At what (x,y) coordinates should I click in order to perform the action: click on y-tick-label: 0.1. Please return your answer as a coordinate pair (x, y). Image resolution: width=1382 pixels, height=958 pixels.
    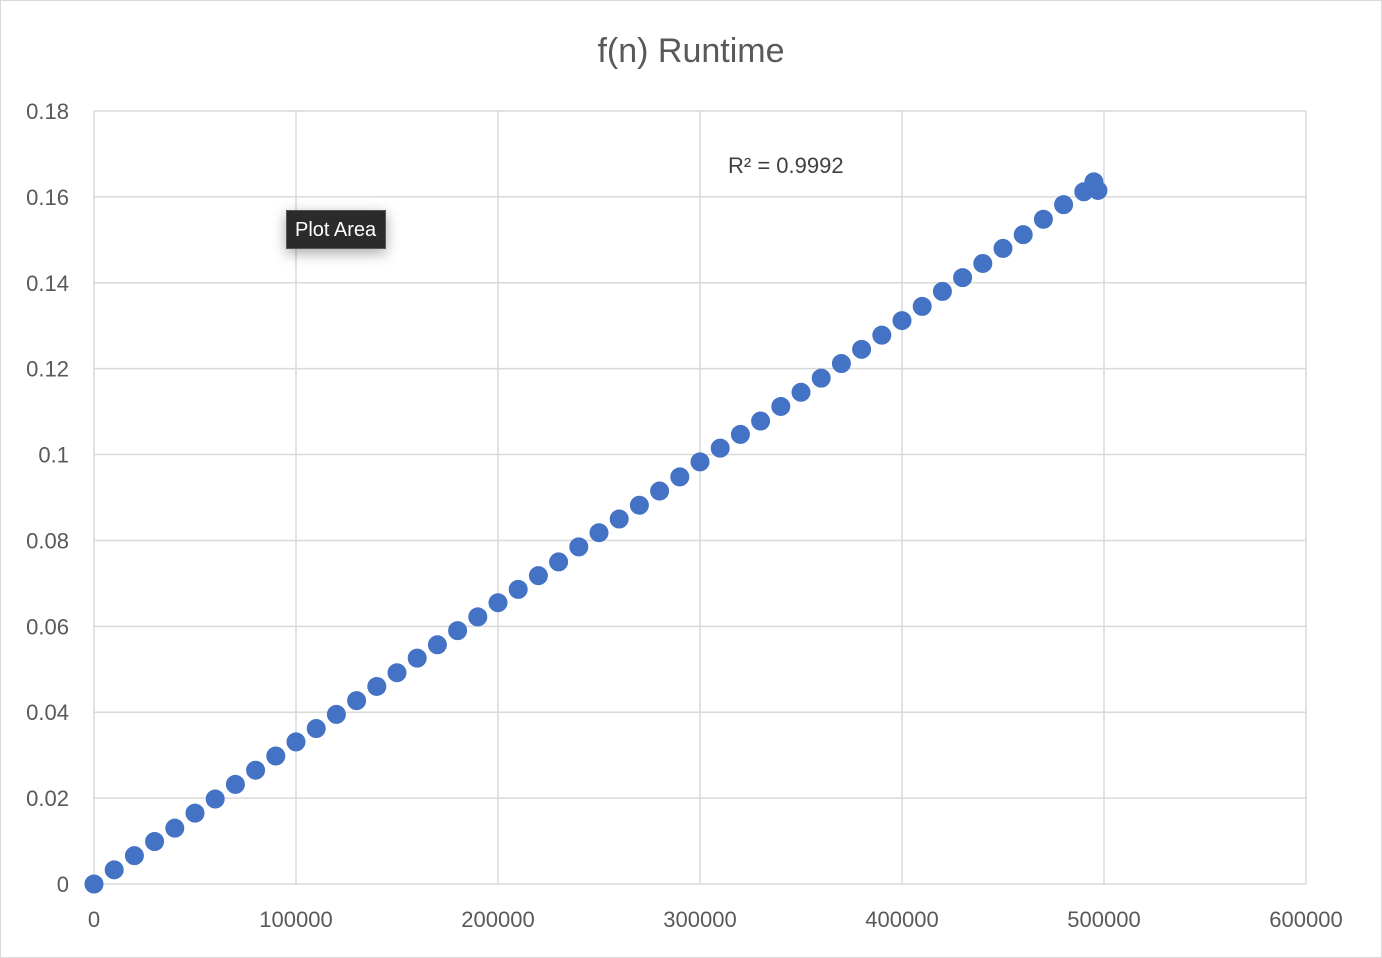
    Looking at the image, I should click on (53, 455).